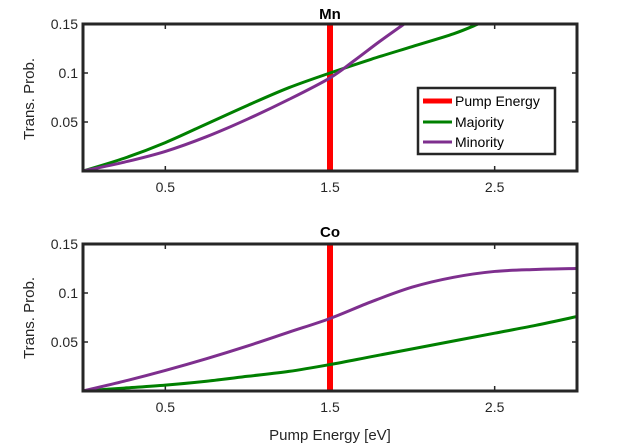 The width and height of the screenshot is (637, 447). Describe the element at coordinates (330, 435) in the screenshot. I see `x-axis-label: Pump Energy [eV]` at that location.